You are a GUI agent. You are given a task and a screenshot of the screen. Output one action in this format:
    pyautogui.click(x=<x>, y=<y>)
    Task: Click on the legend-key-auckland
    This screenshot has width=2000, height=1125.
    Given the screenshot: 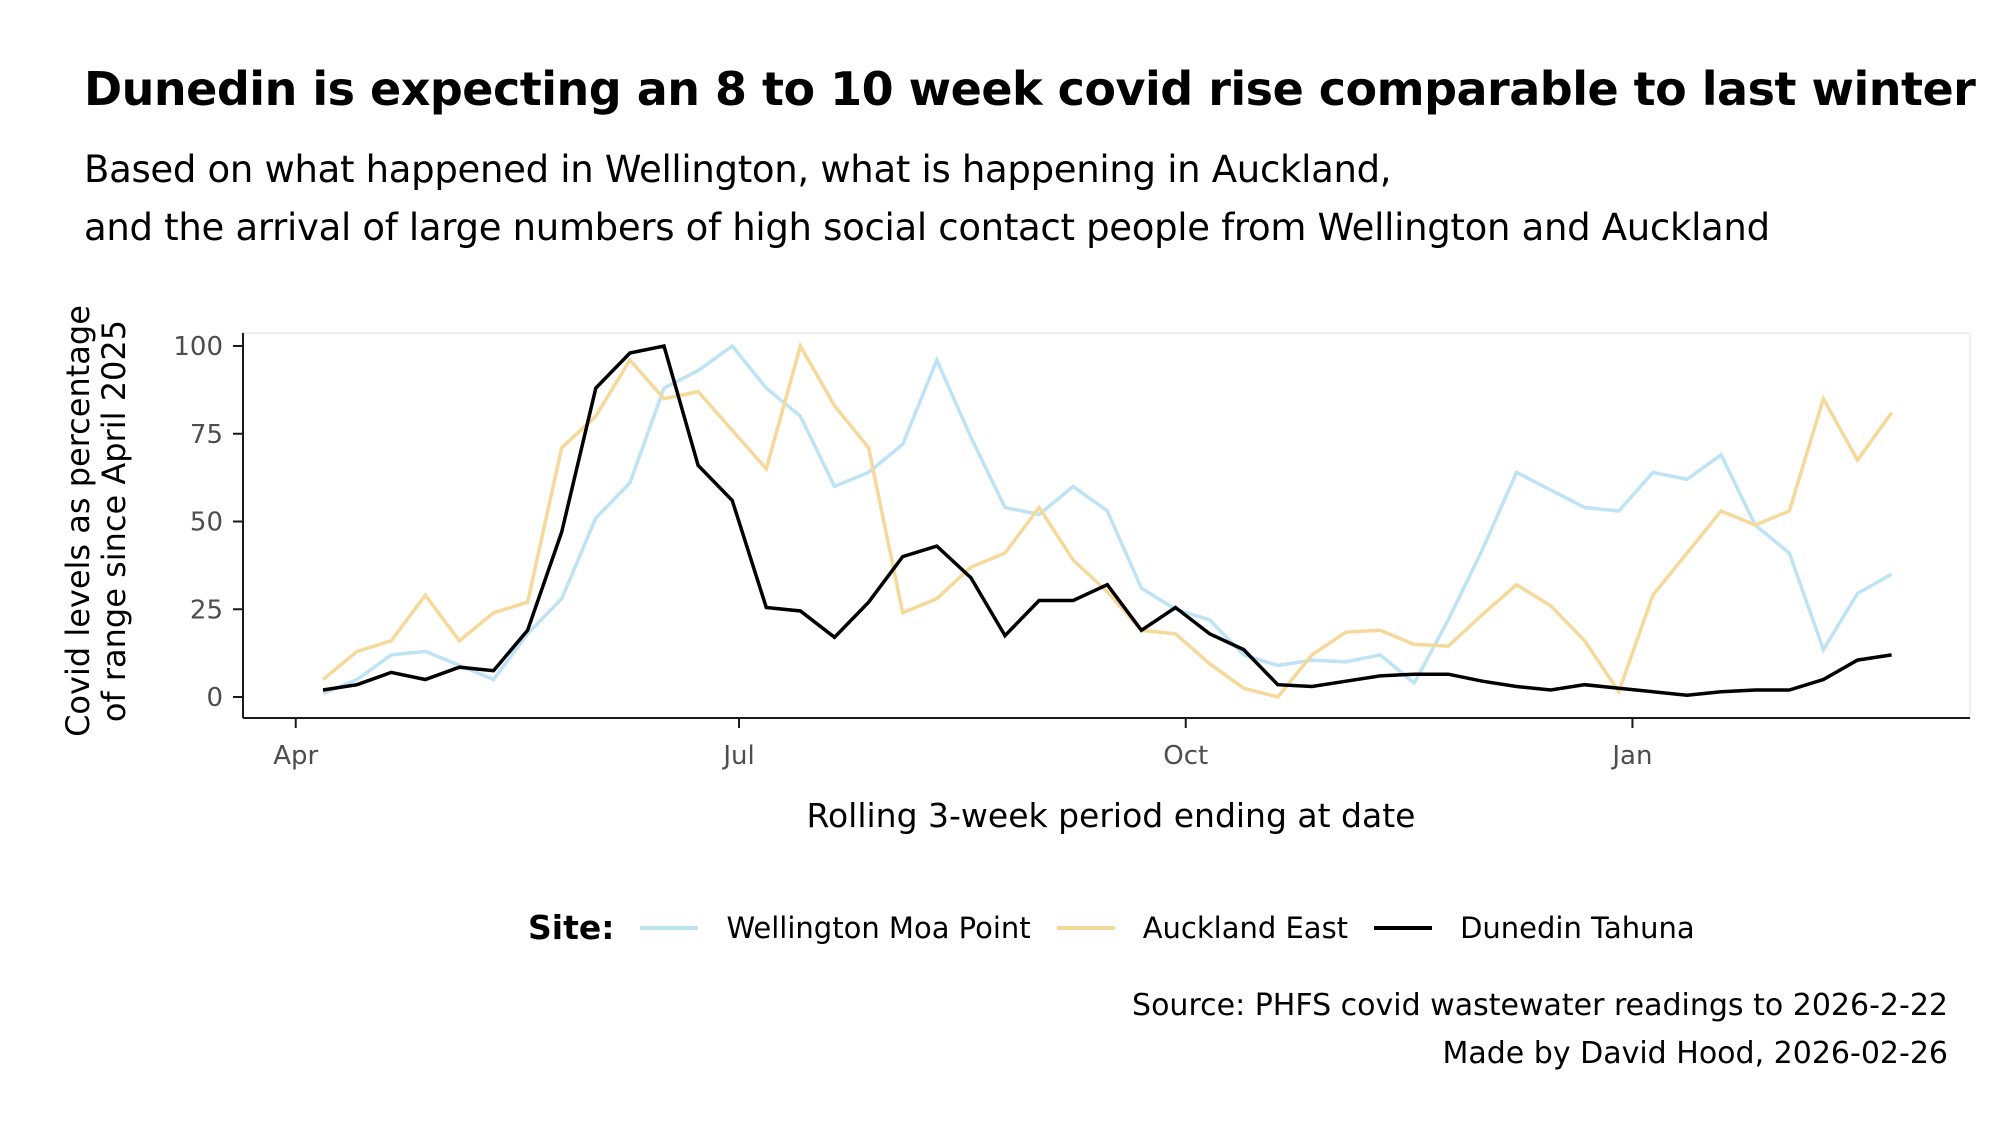 What is the action you would take?
    pyautogui.click(x=1085, y=927)
    